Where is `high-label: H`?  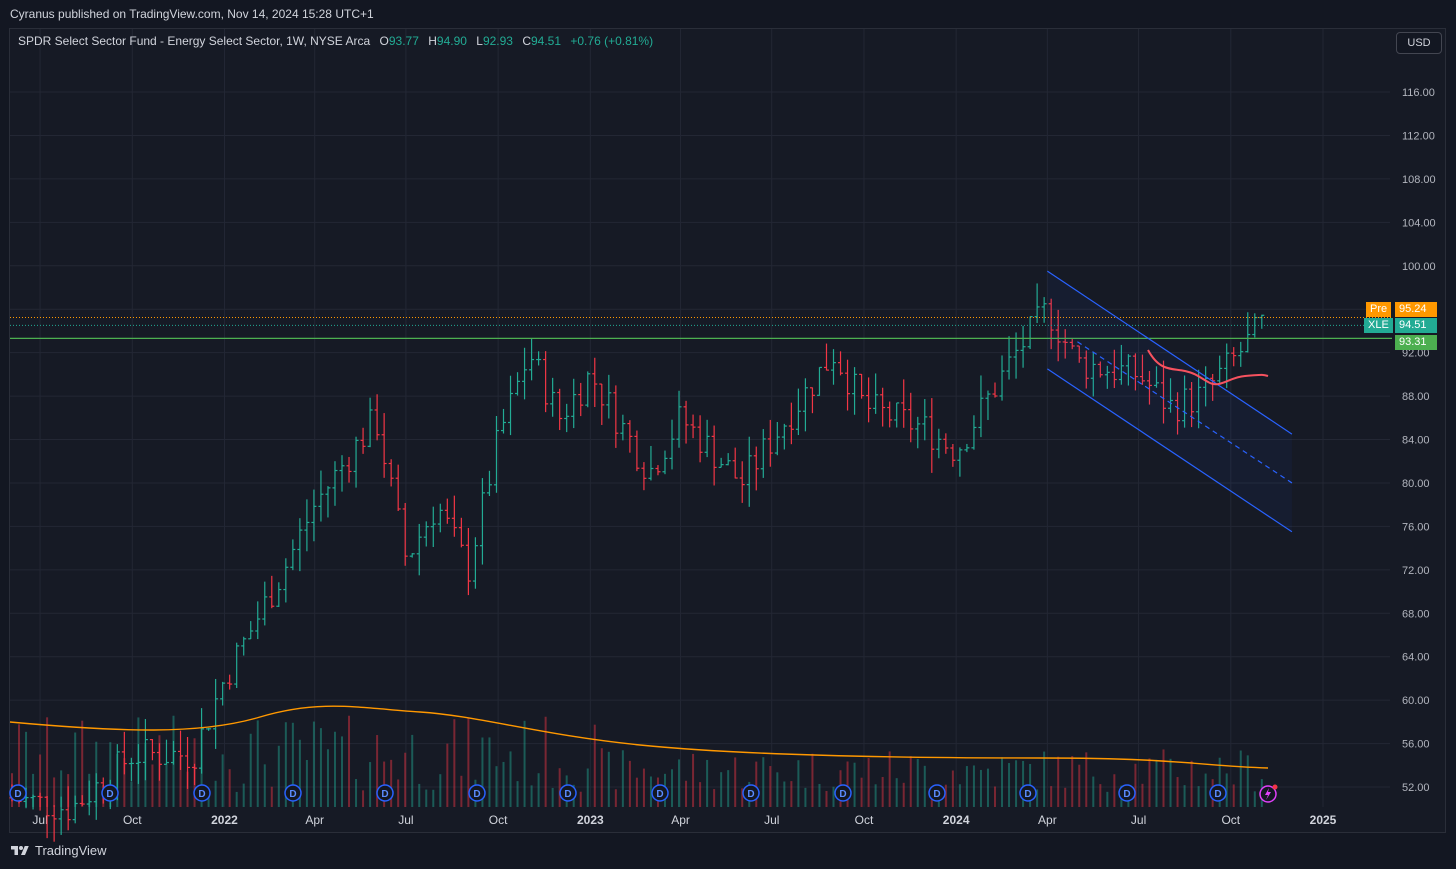 high-label: H is located at coordinates (432, 41).